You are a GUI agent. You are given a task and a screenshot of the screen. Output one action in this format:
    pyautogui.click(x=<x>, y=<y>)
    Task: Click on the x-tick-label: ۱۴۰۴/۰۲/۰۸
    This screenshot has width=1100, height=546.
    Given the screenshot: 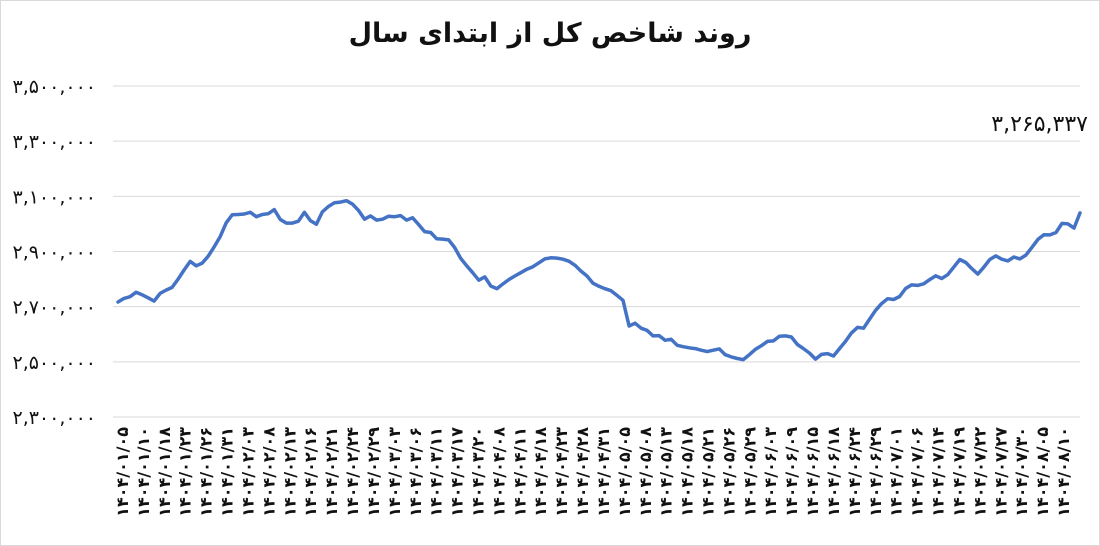 What is the action you would take?
    pyautogui.click(x=268, y=472)
    